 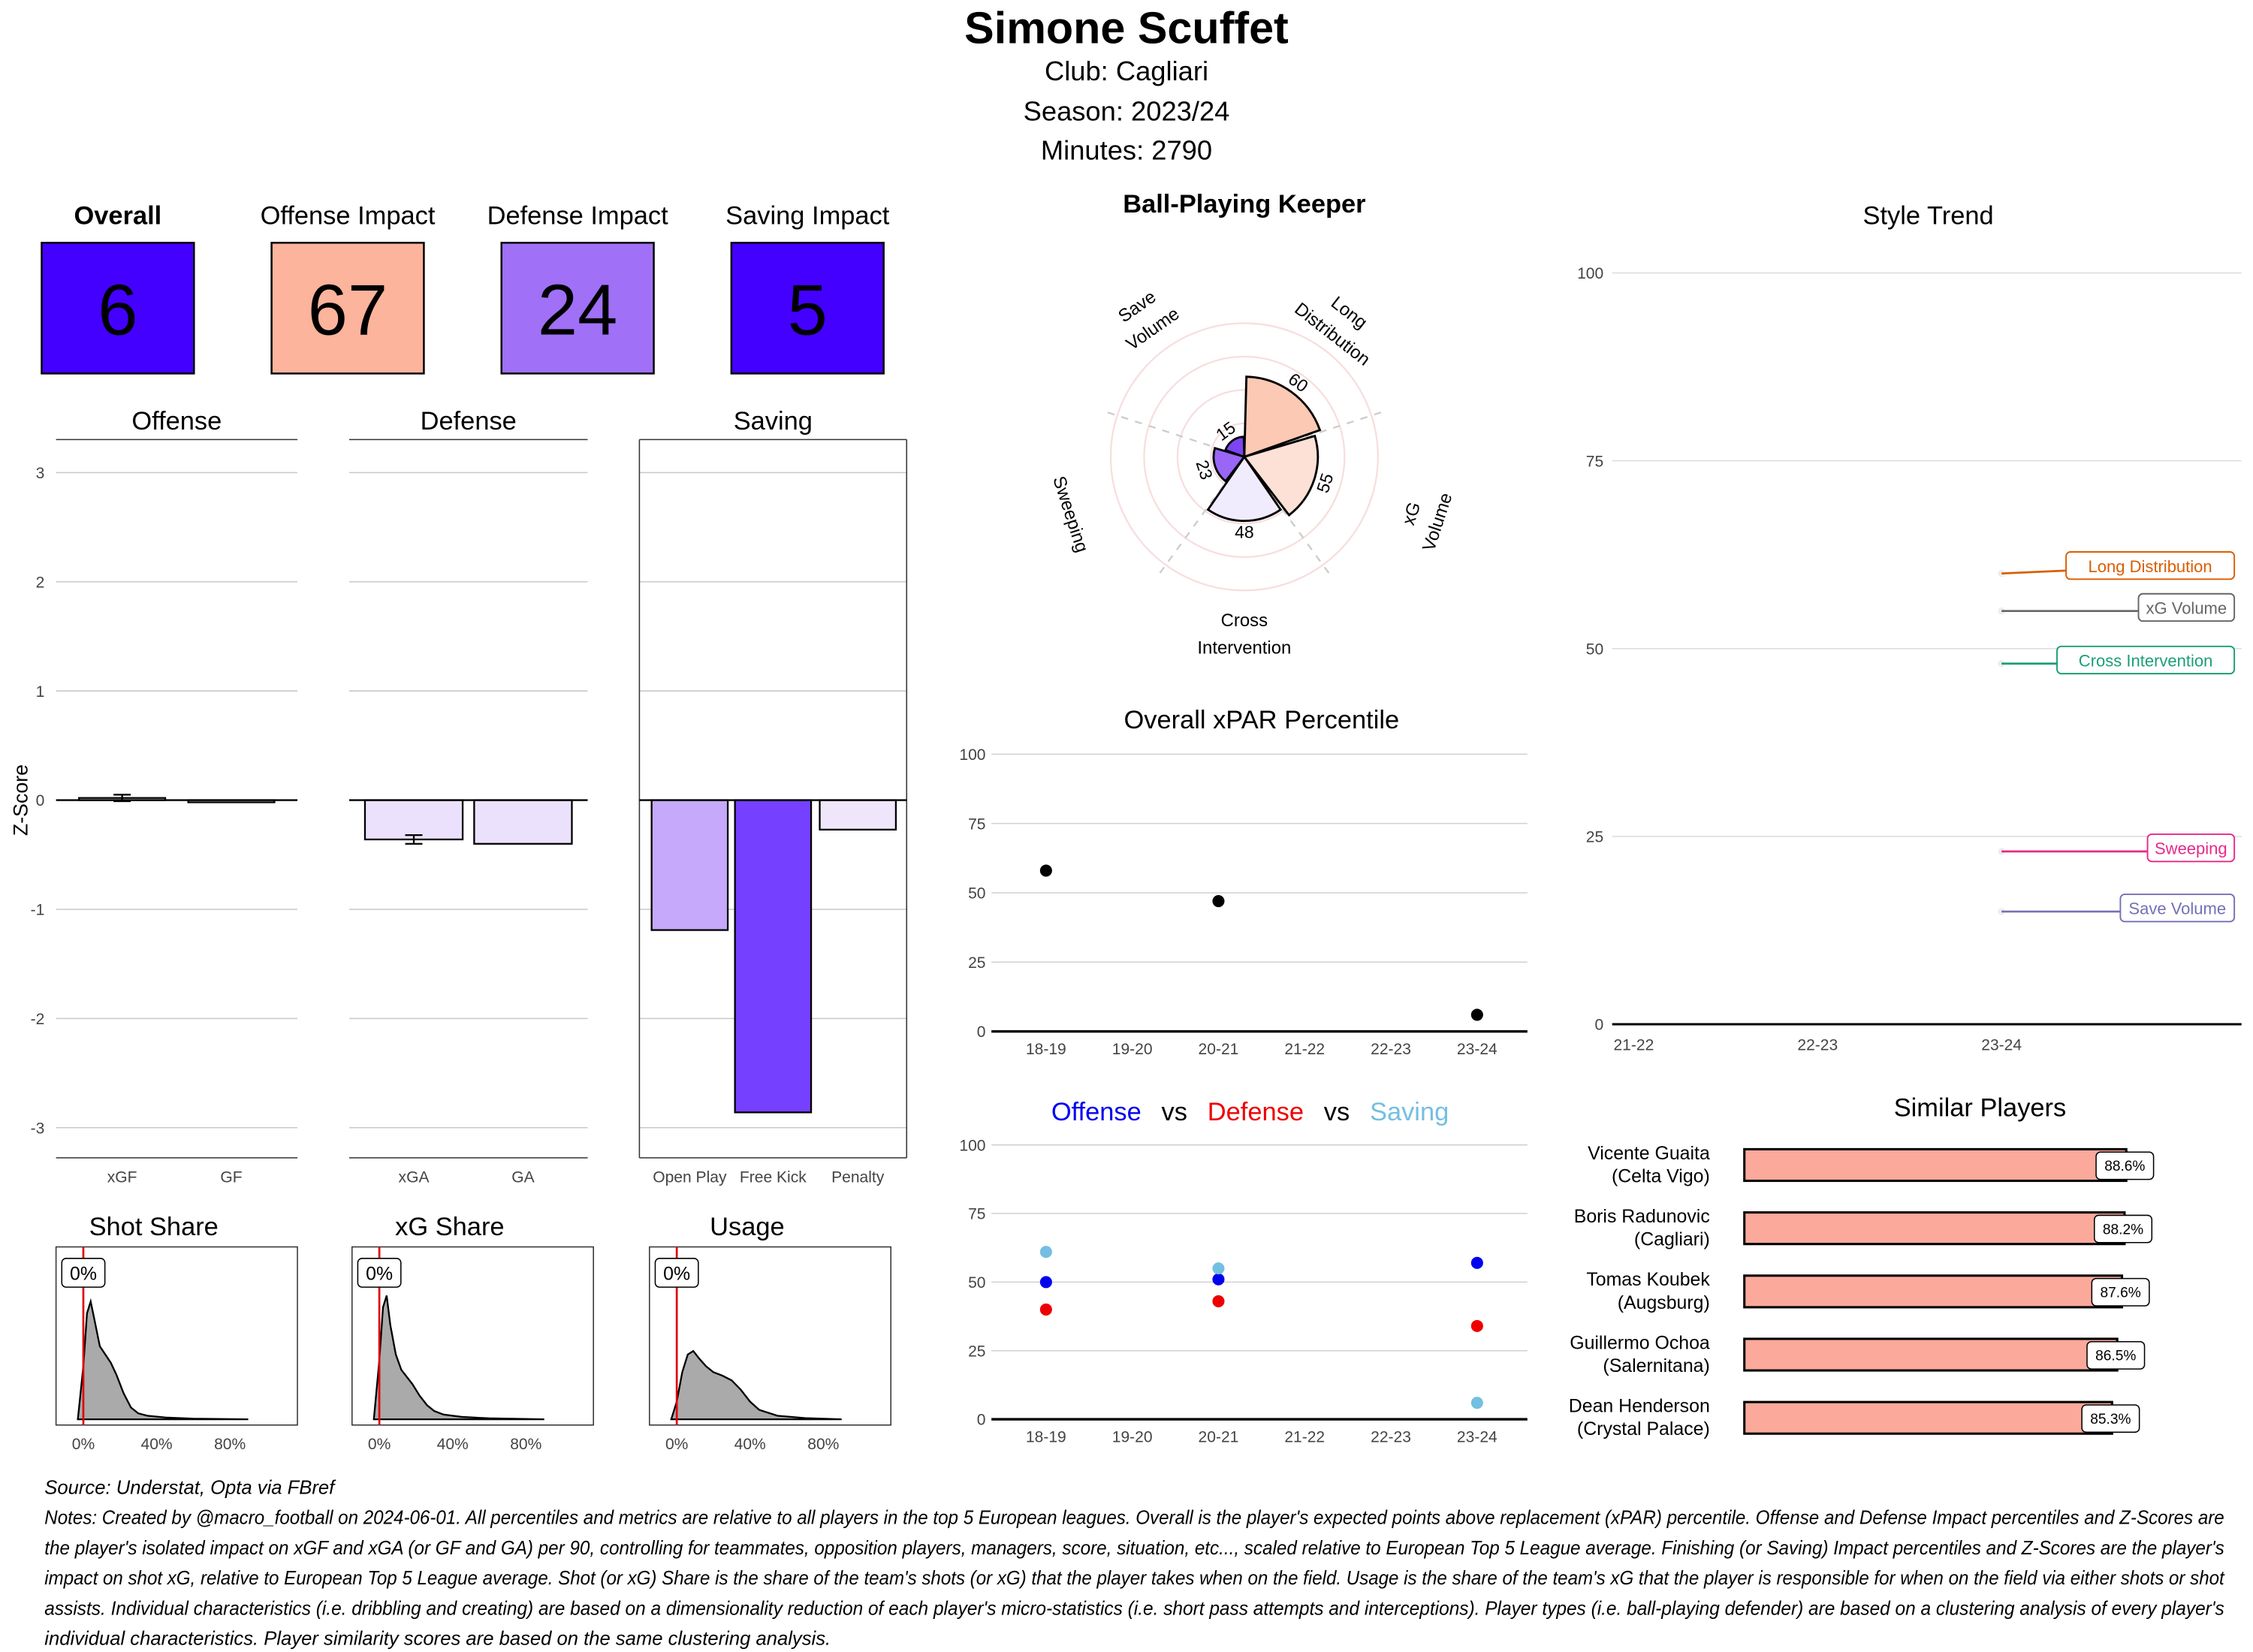 I want to click on panel-title: xG Share, so click(x=450, y=1227).